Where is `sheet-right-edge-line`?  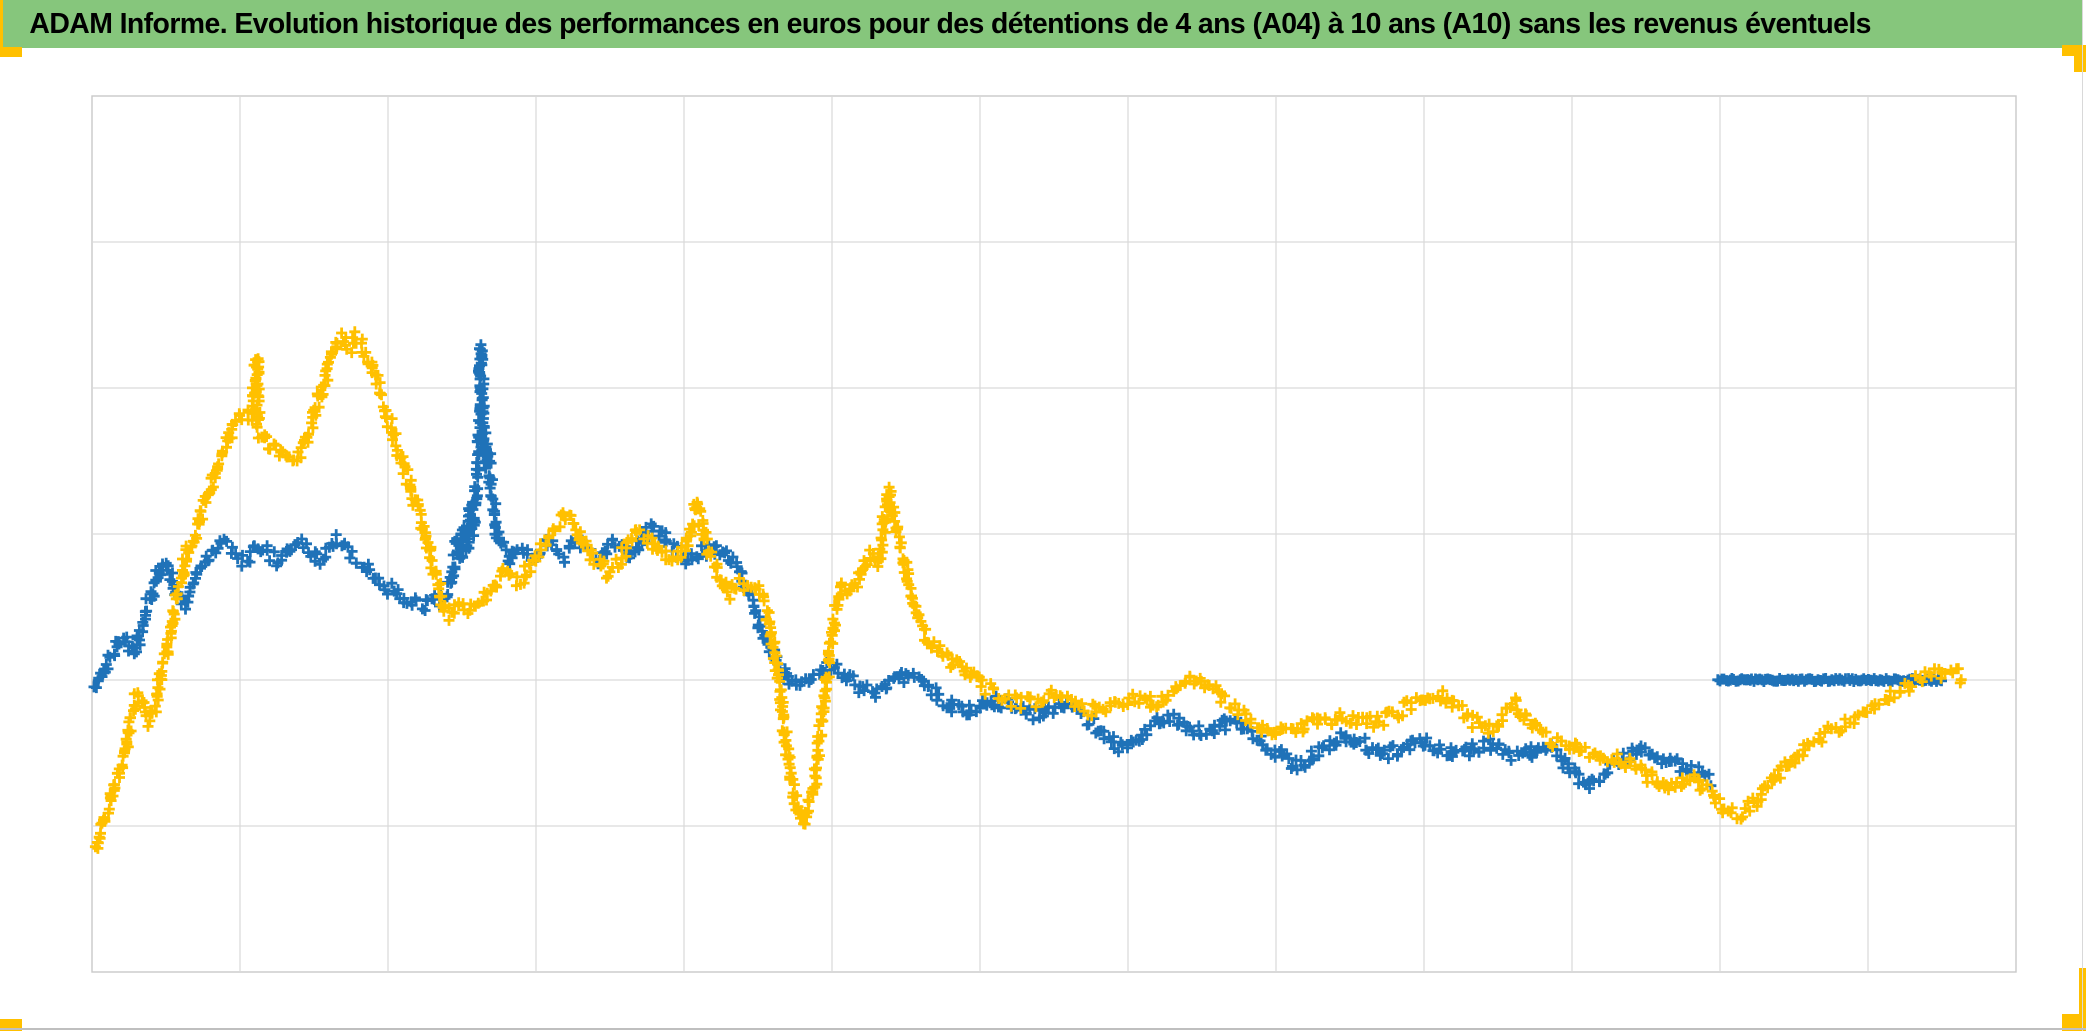 sheet-right-edge-line is located at coordinates (2082, 515).